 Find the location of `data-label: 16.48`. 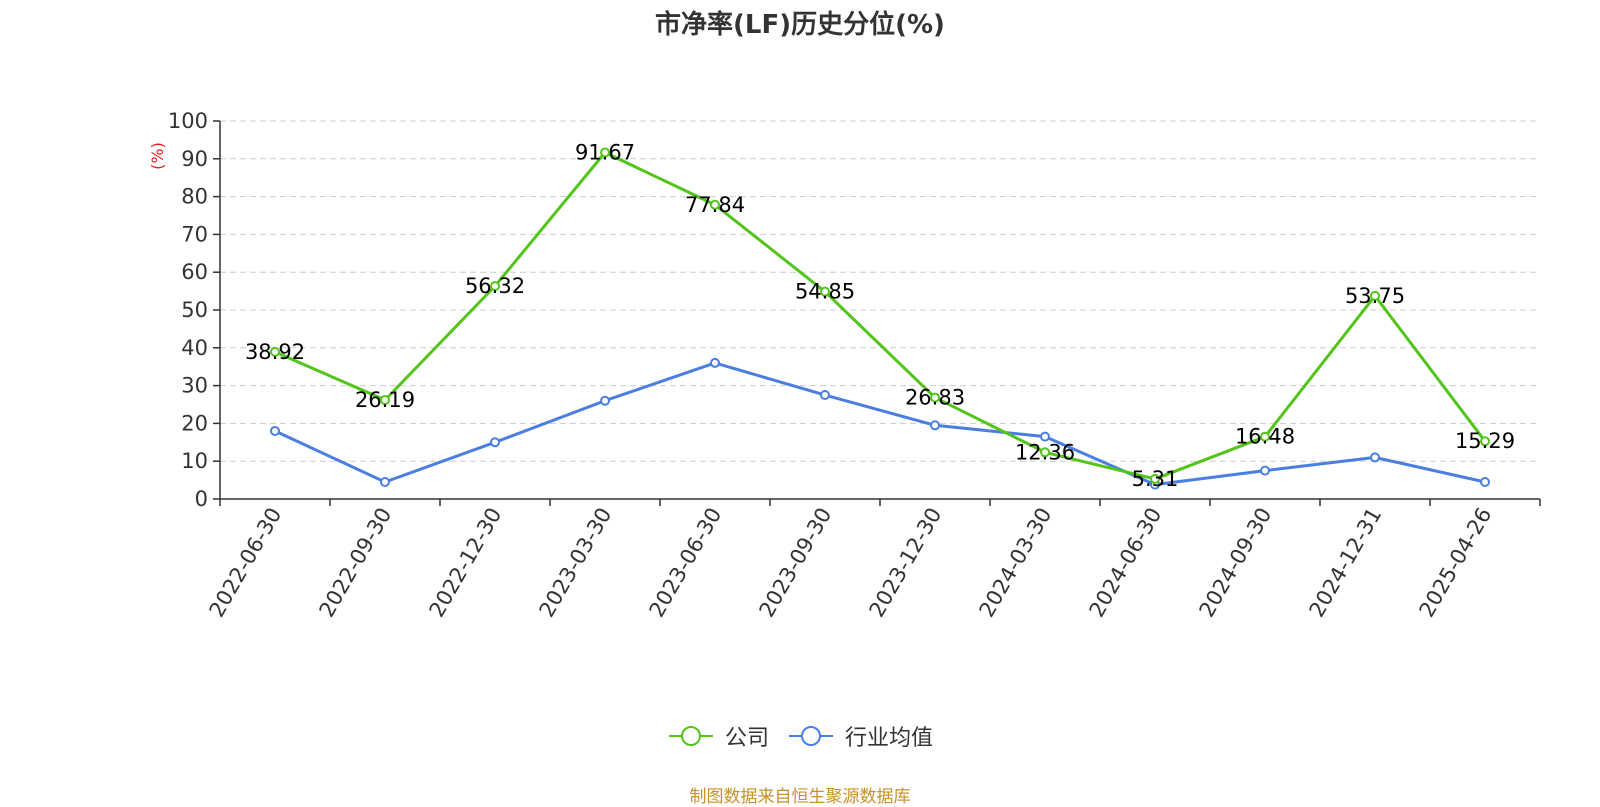

data-label: 16.48 is located at coordinates (1265, 437).